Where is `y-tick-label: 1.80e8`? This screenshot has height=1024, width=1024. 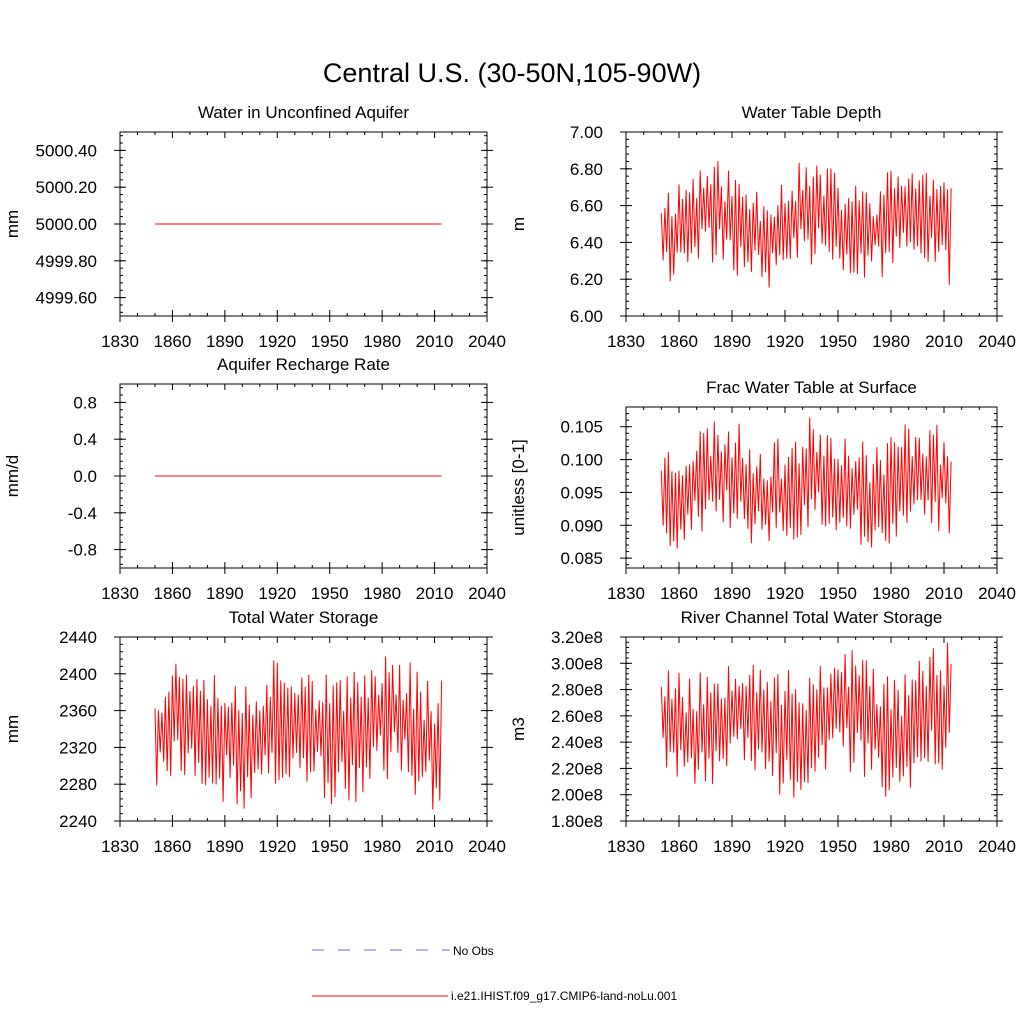
y-tick-label: 1.80e8 is located at coordinates (577, 821).